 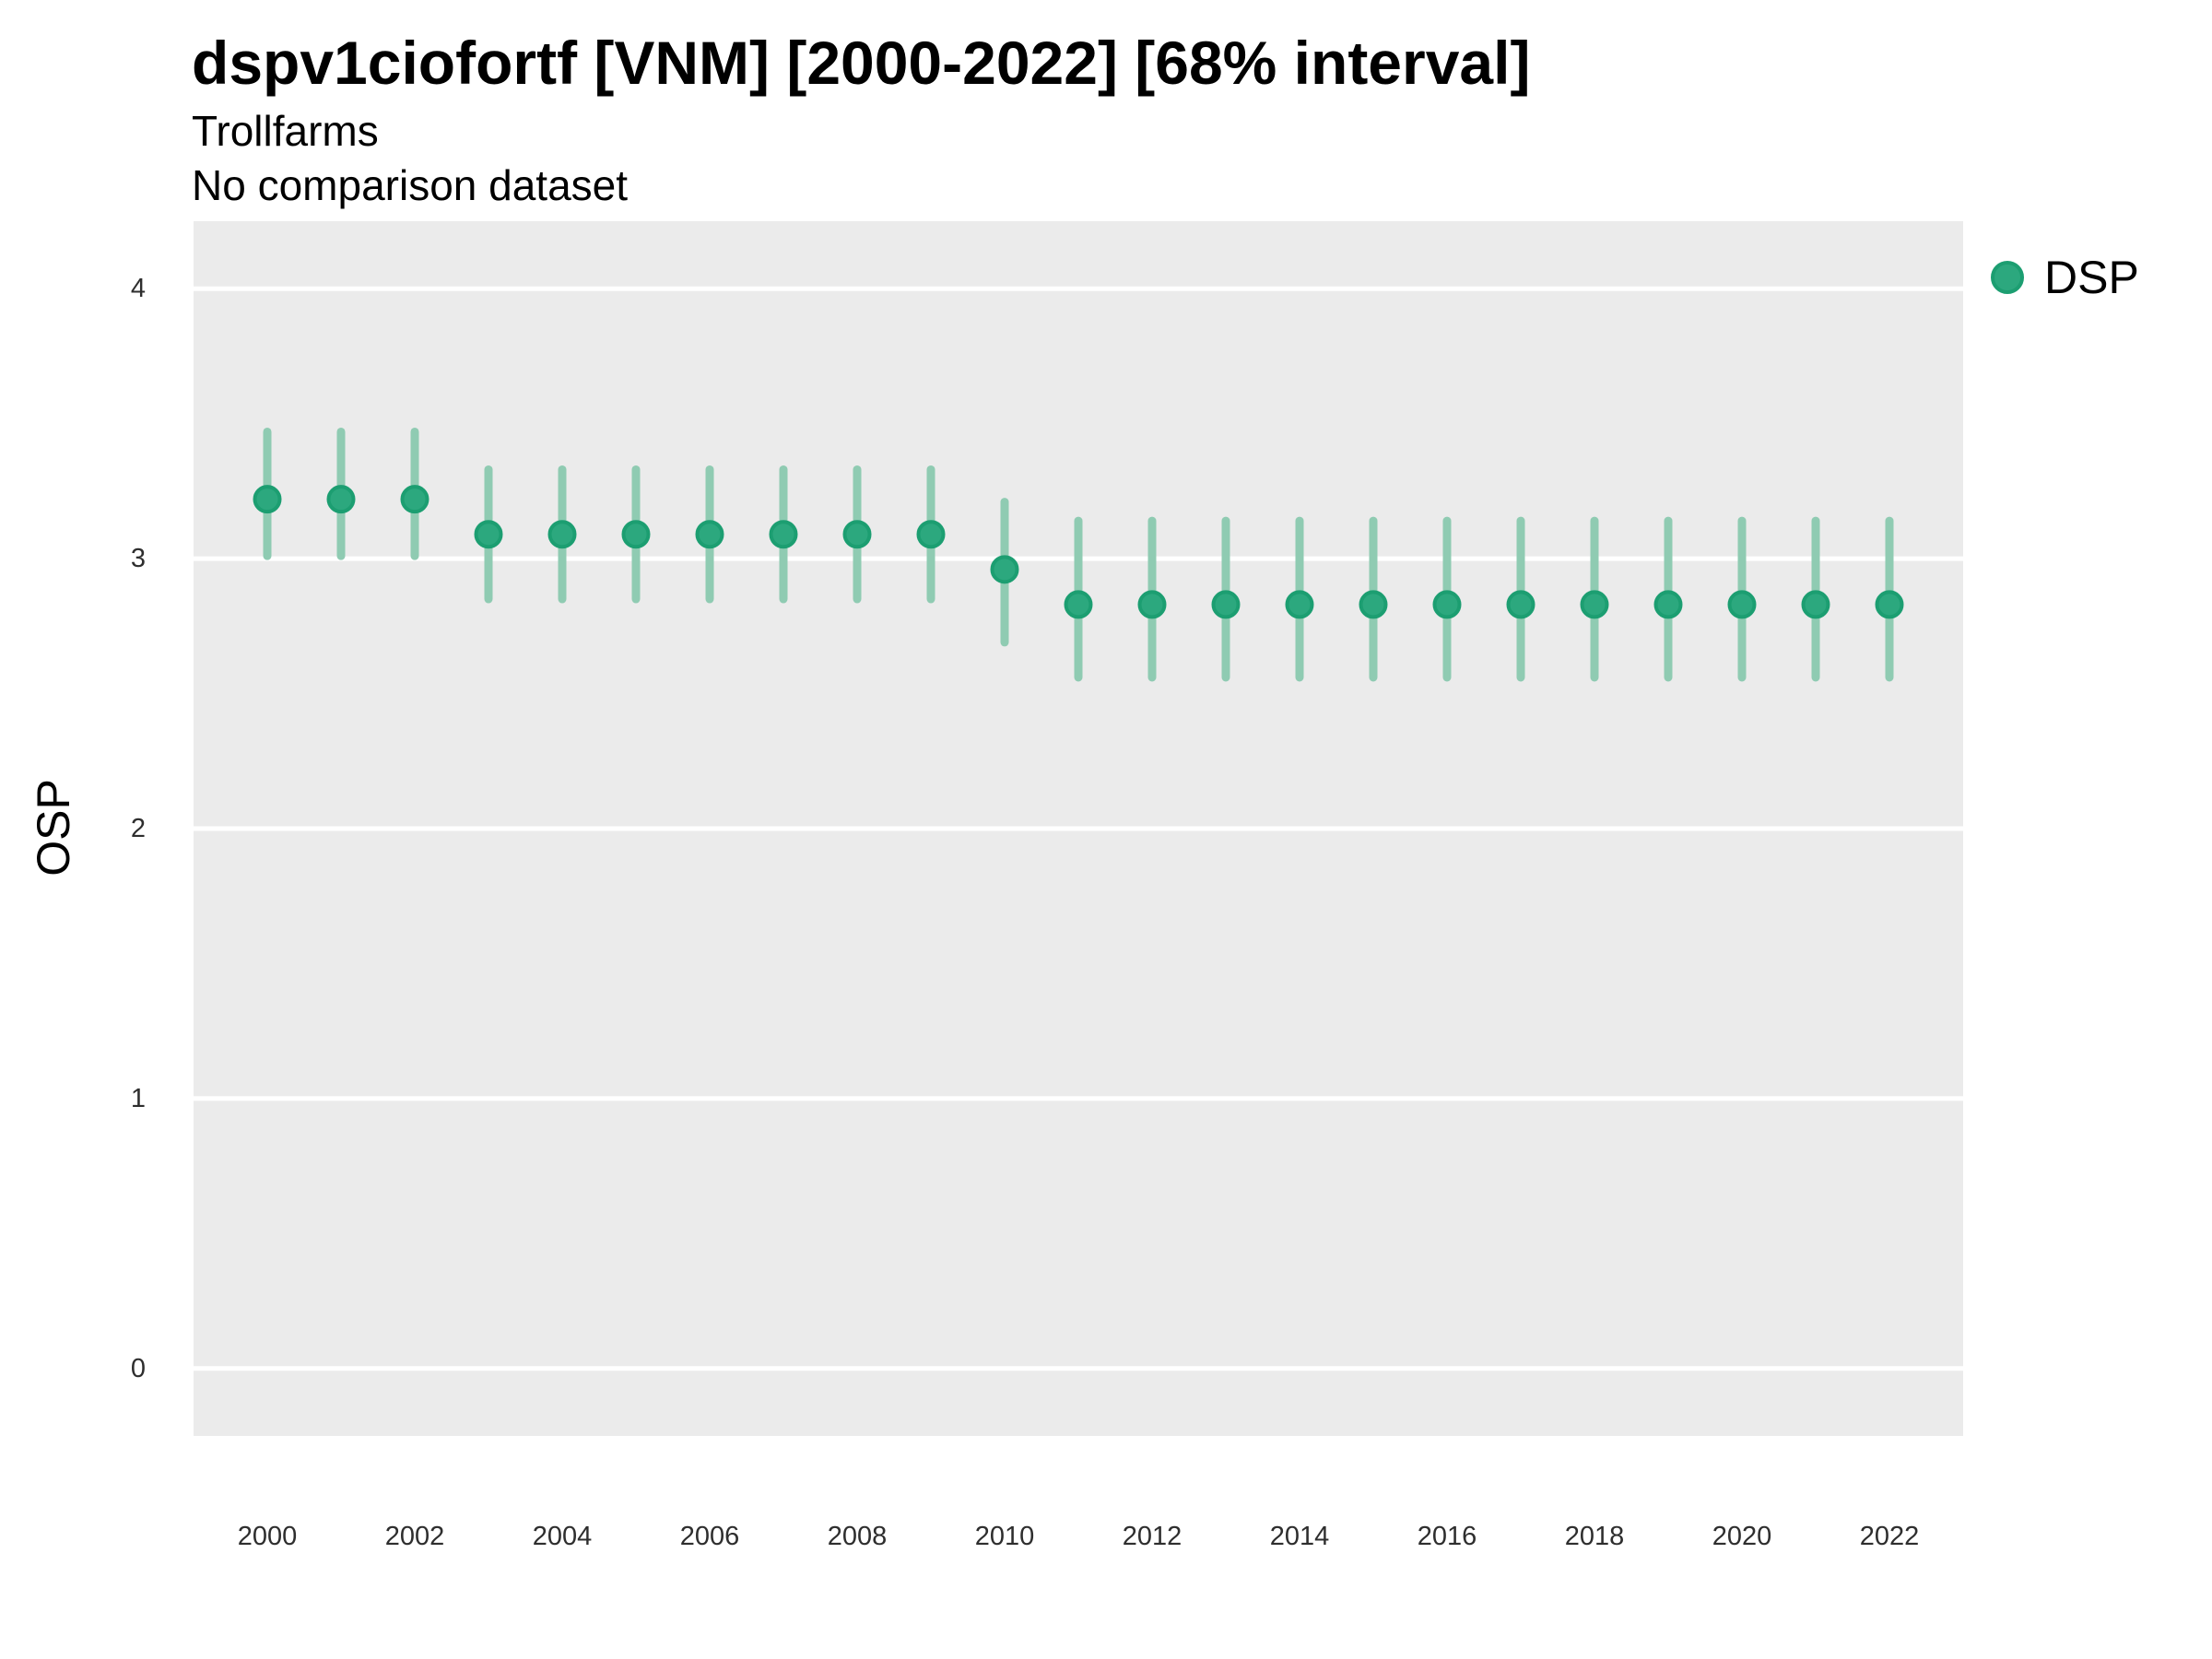 What do you see at coordinates (1004, 1536) in the screenshot?
I see `x-tick-label-2010: 2010` at bounding box center [1004, 1536].